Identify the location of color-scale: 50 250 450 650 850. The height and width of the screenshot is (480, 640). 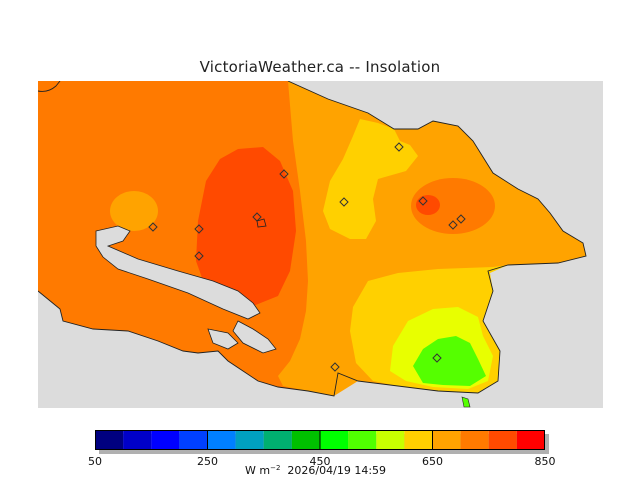
(322, 450).